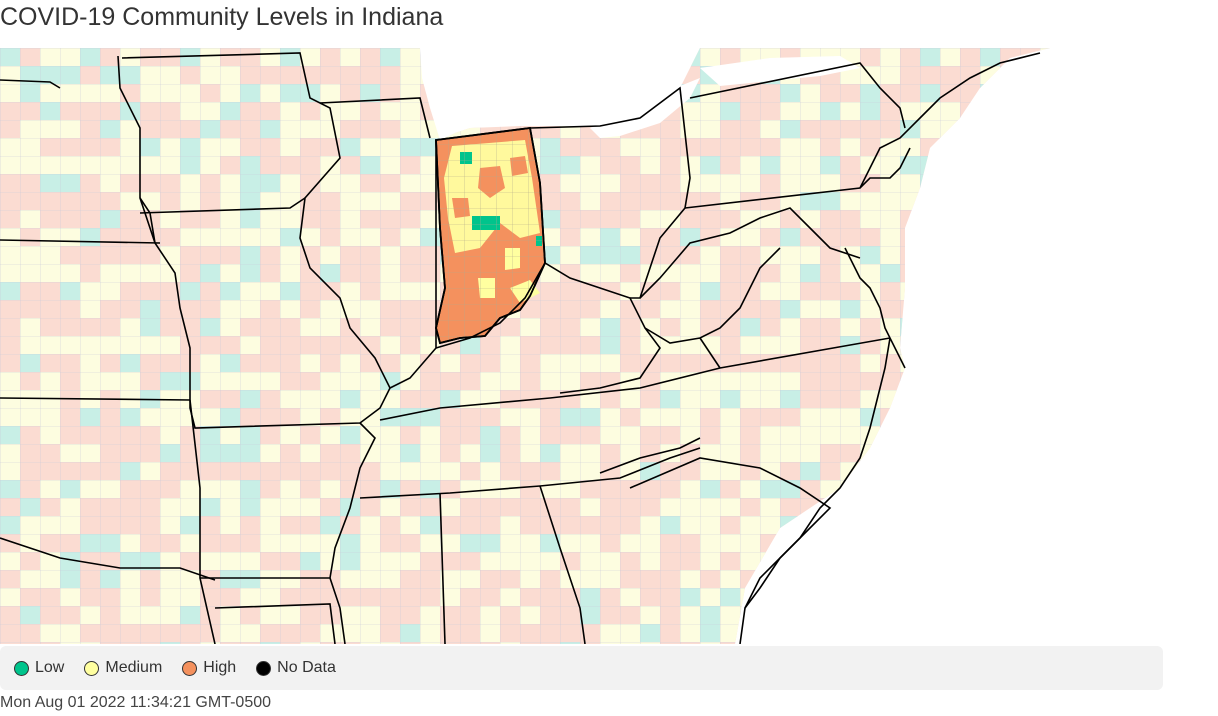 The width and height of the screenshot is (1218, 716). What do you see at coordinates (190, 668) in the screenshot?
I see `legend-swatch-high` at bounding box center [190, 668].